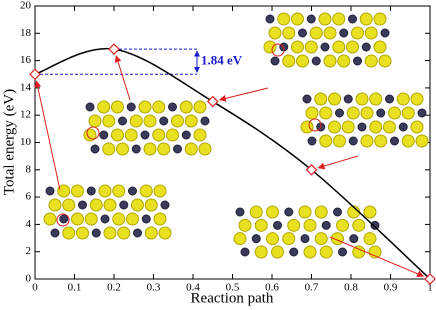 This screenshot has height=310, width=436. Describe the element at coordinates (25, 115) in the screenshot. I see `y-tick-label: 12` at that location.